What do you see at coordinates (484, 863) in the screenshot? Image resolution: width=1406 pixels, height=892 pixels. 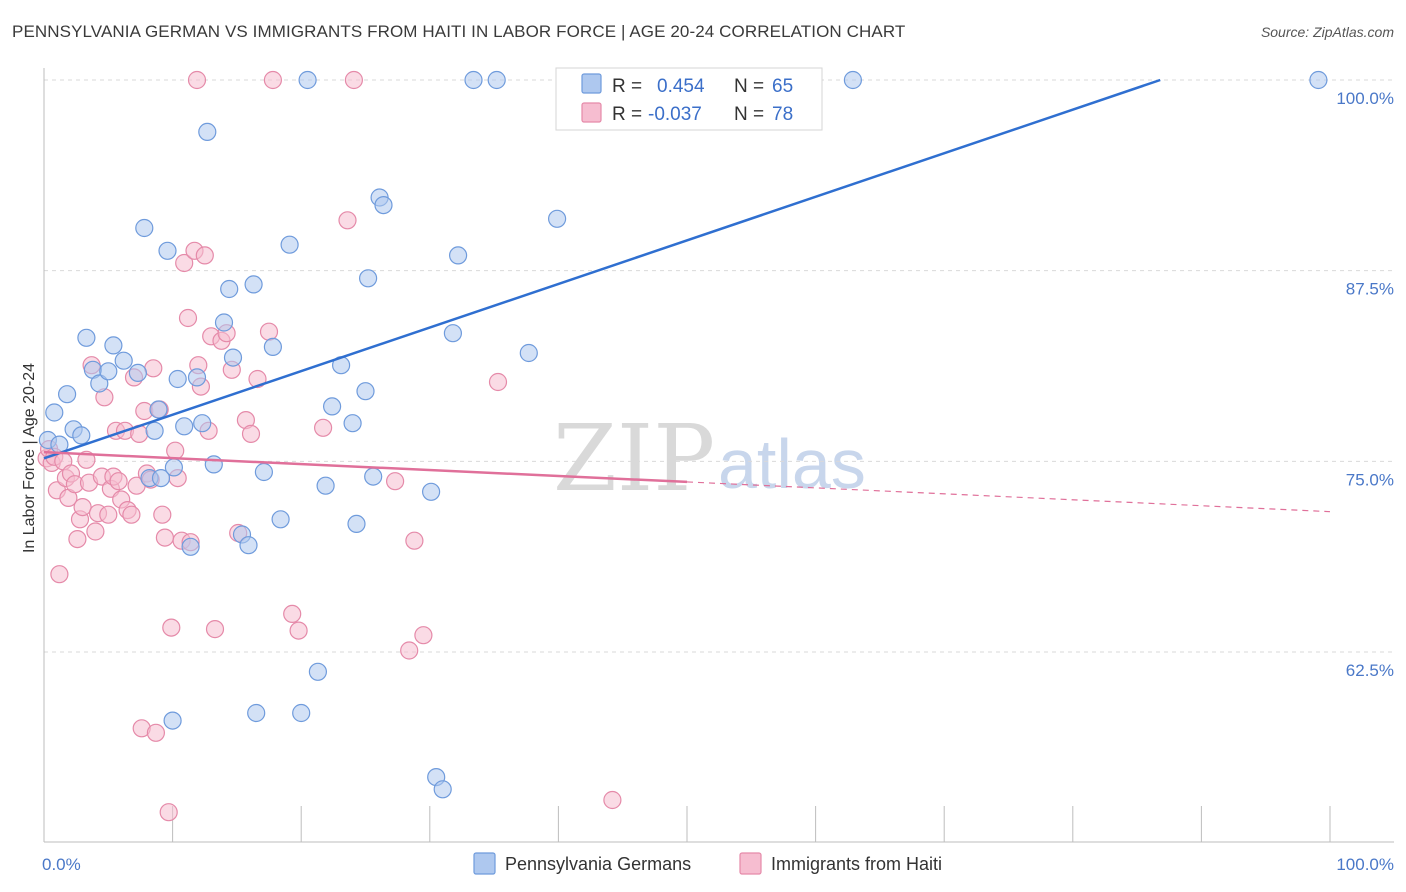 I see `series-legend-swatch-blue` at bounding box center [484, 863].